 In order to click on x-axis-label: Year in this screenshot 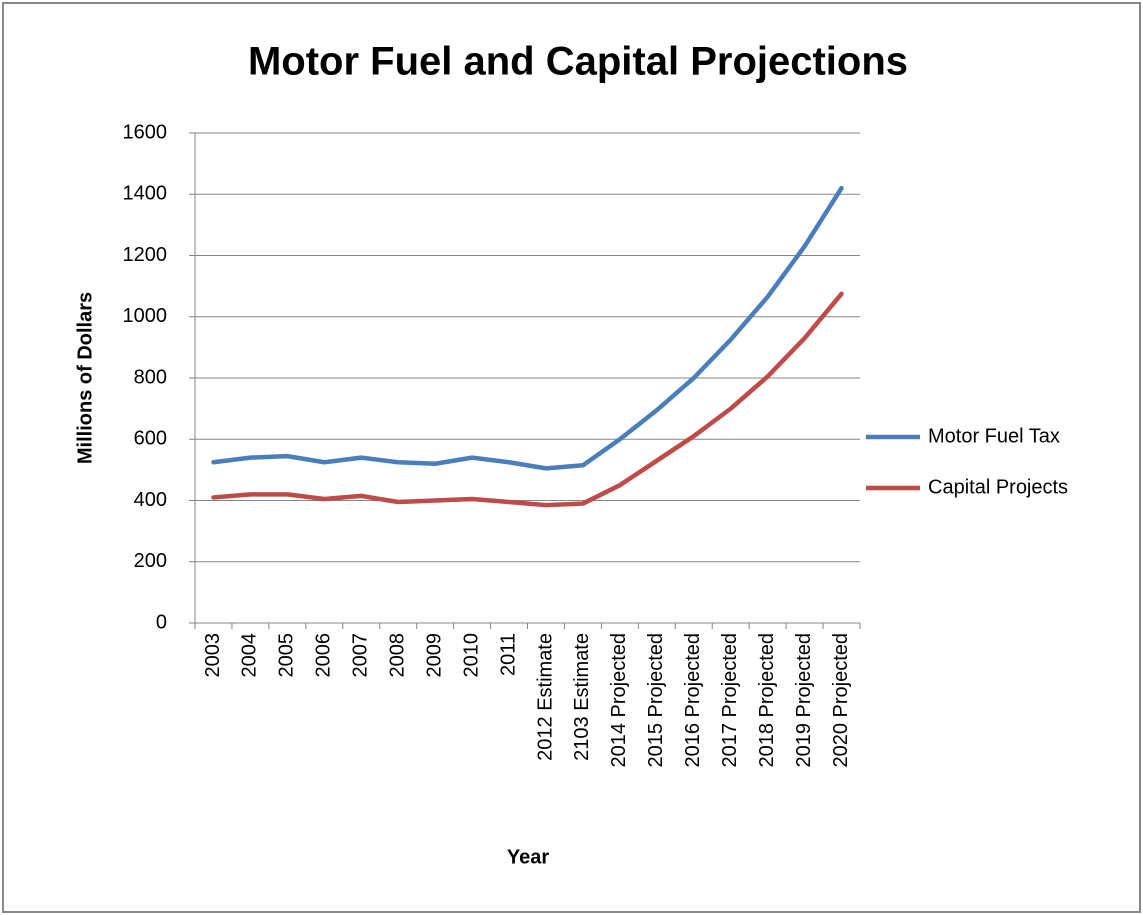, I will do `click(528, 857)`.